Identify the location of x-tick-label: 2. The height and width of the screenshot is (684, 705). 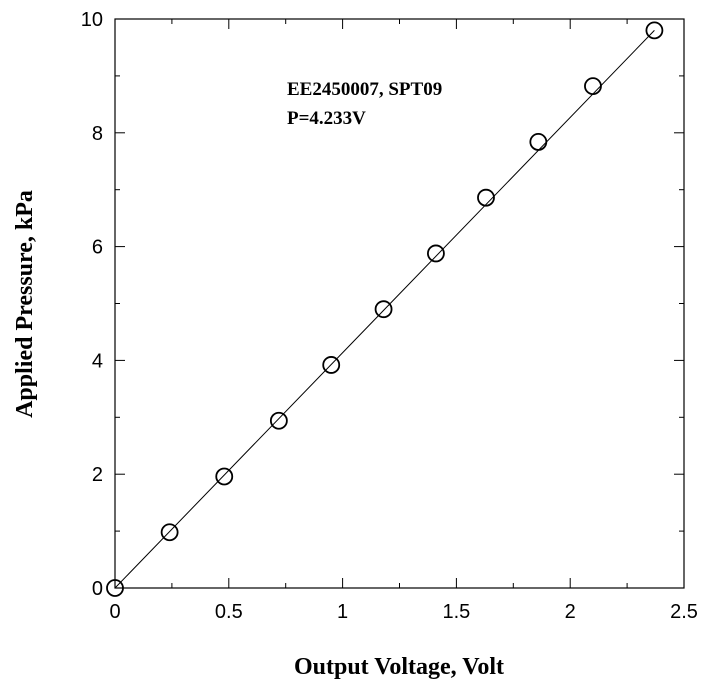
(570, 612).